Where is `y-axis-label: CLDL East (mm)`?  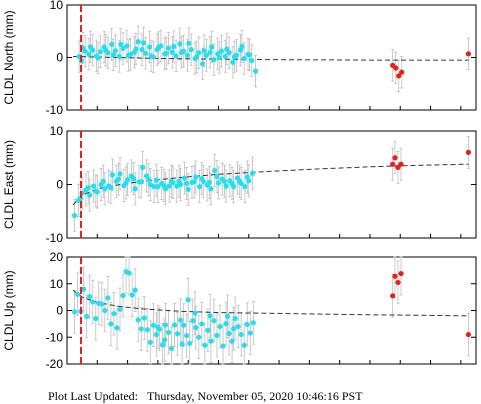 y-axis-label: CLDL East (mm) is located at coordinates (9, 184).